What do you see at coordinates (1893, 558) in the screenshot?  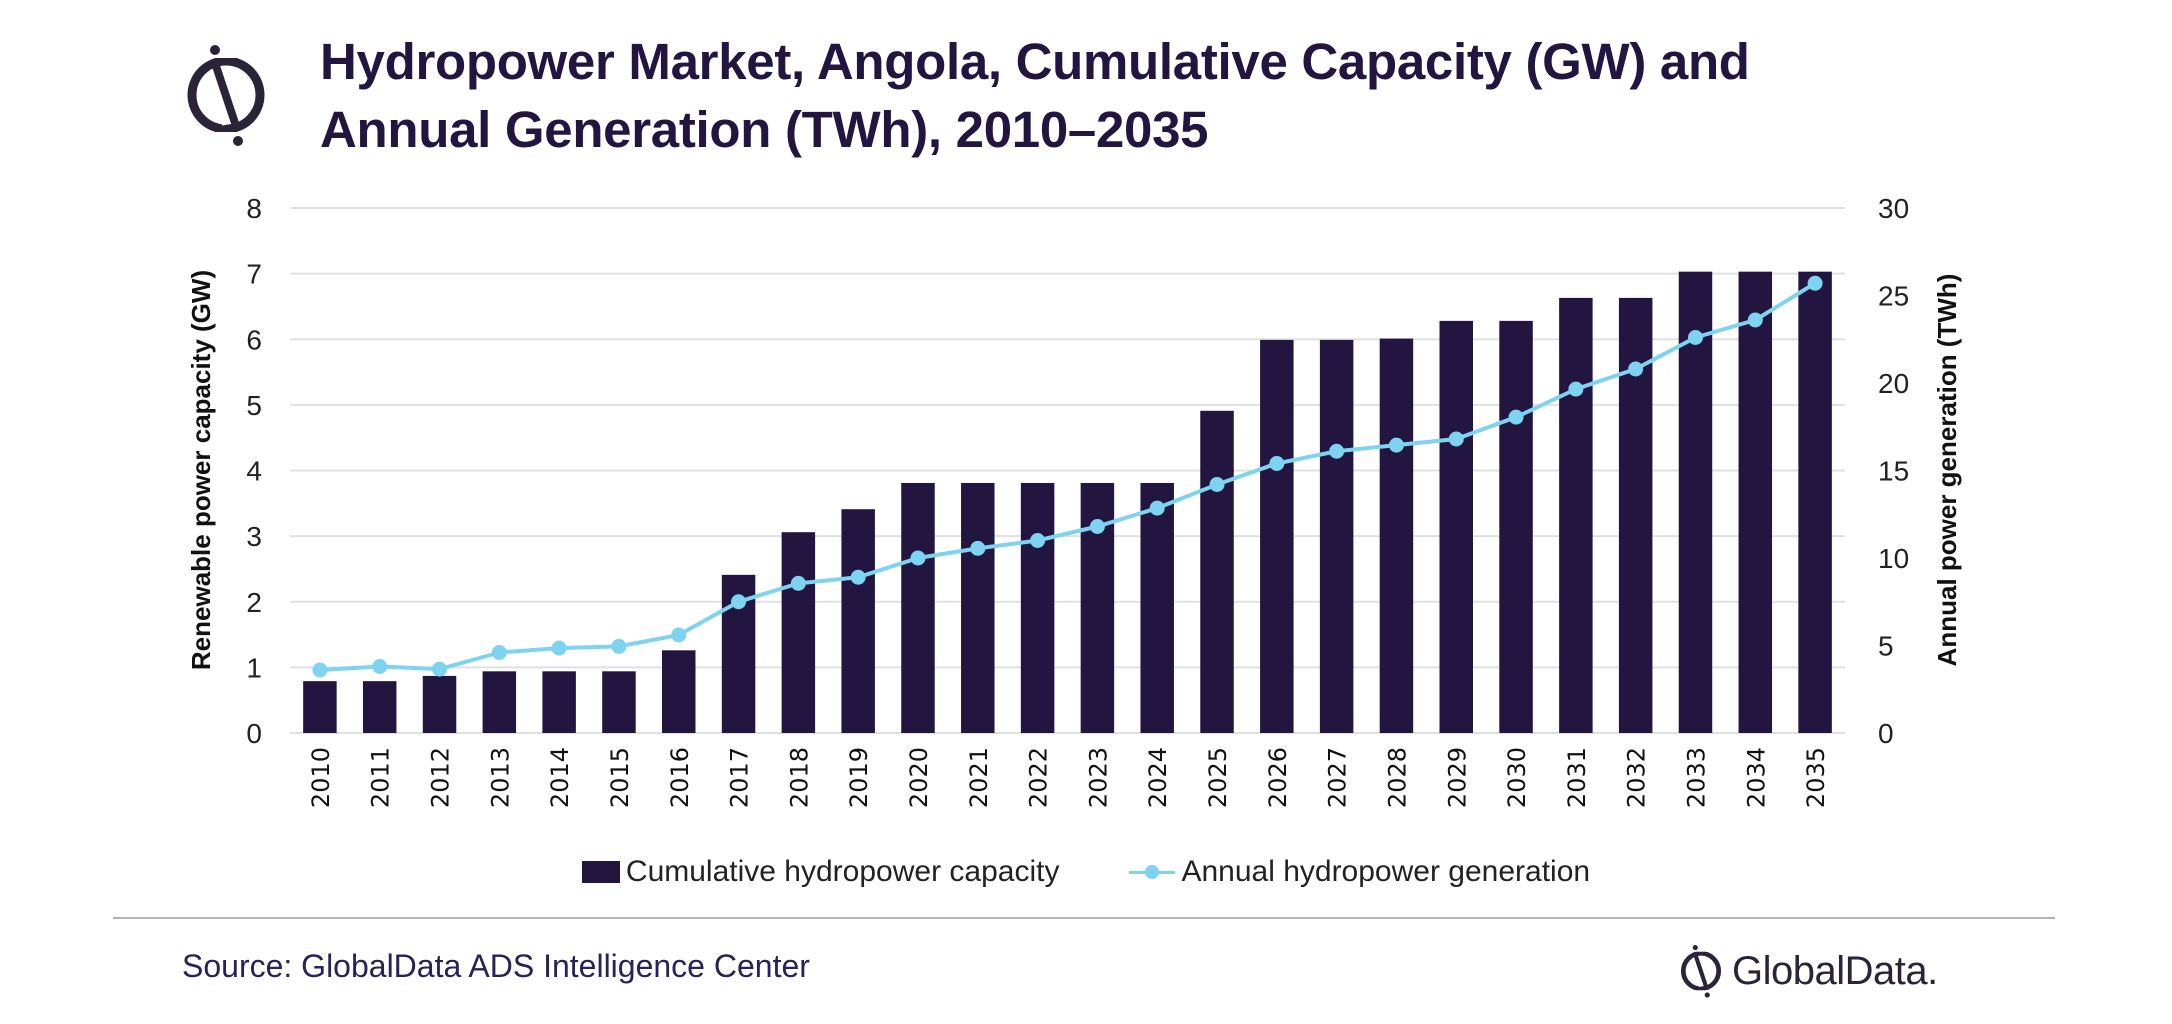 I see `y-tick-label-right: 10` at bounding box center [1893, 558].